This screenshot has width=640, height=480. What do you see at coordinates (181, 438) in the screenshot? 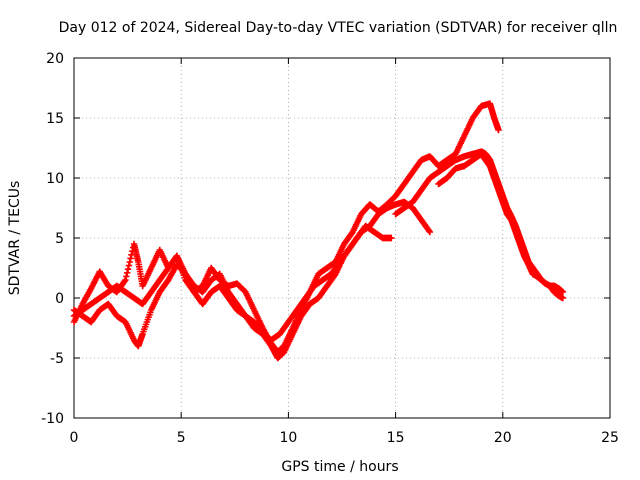
I see `x-tick-label: 5` at bounding box center [181, 438].